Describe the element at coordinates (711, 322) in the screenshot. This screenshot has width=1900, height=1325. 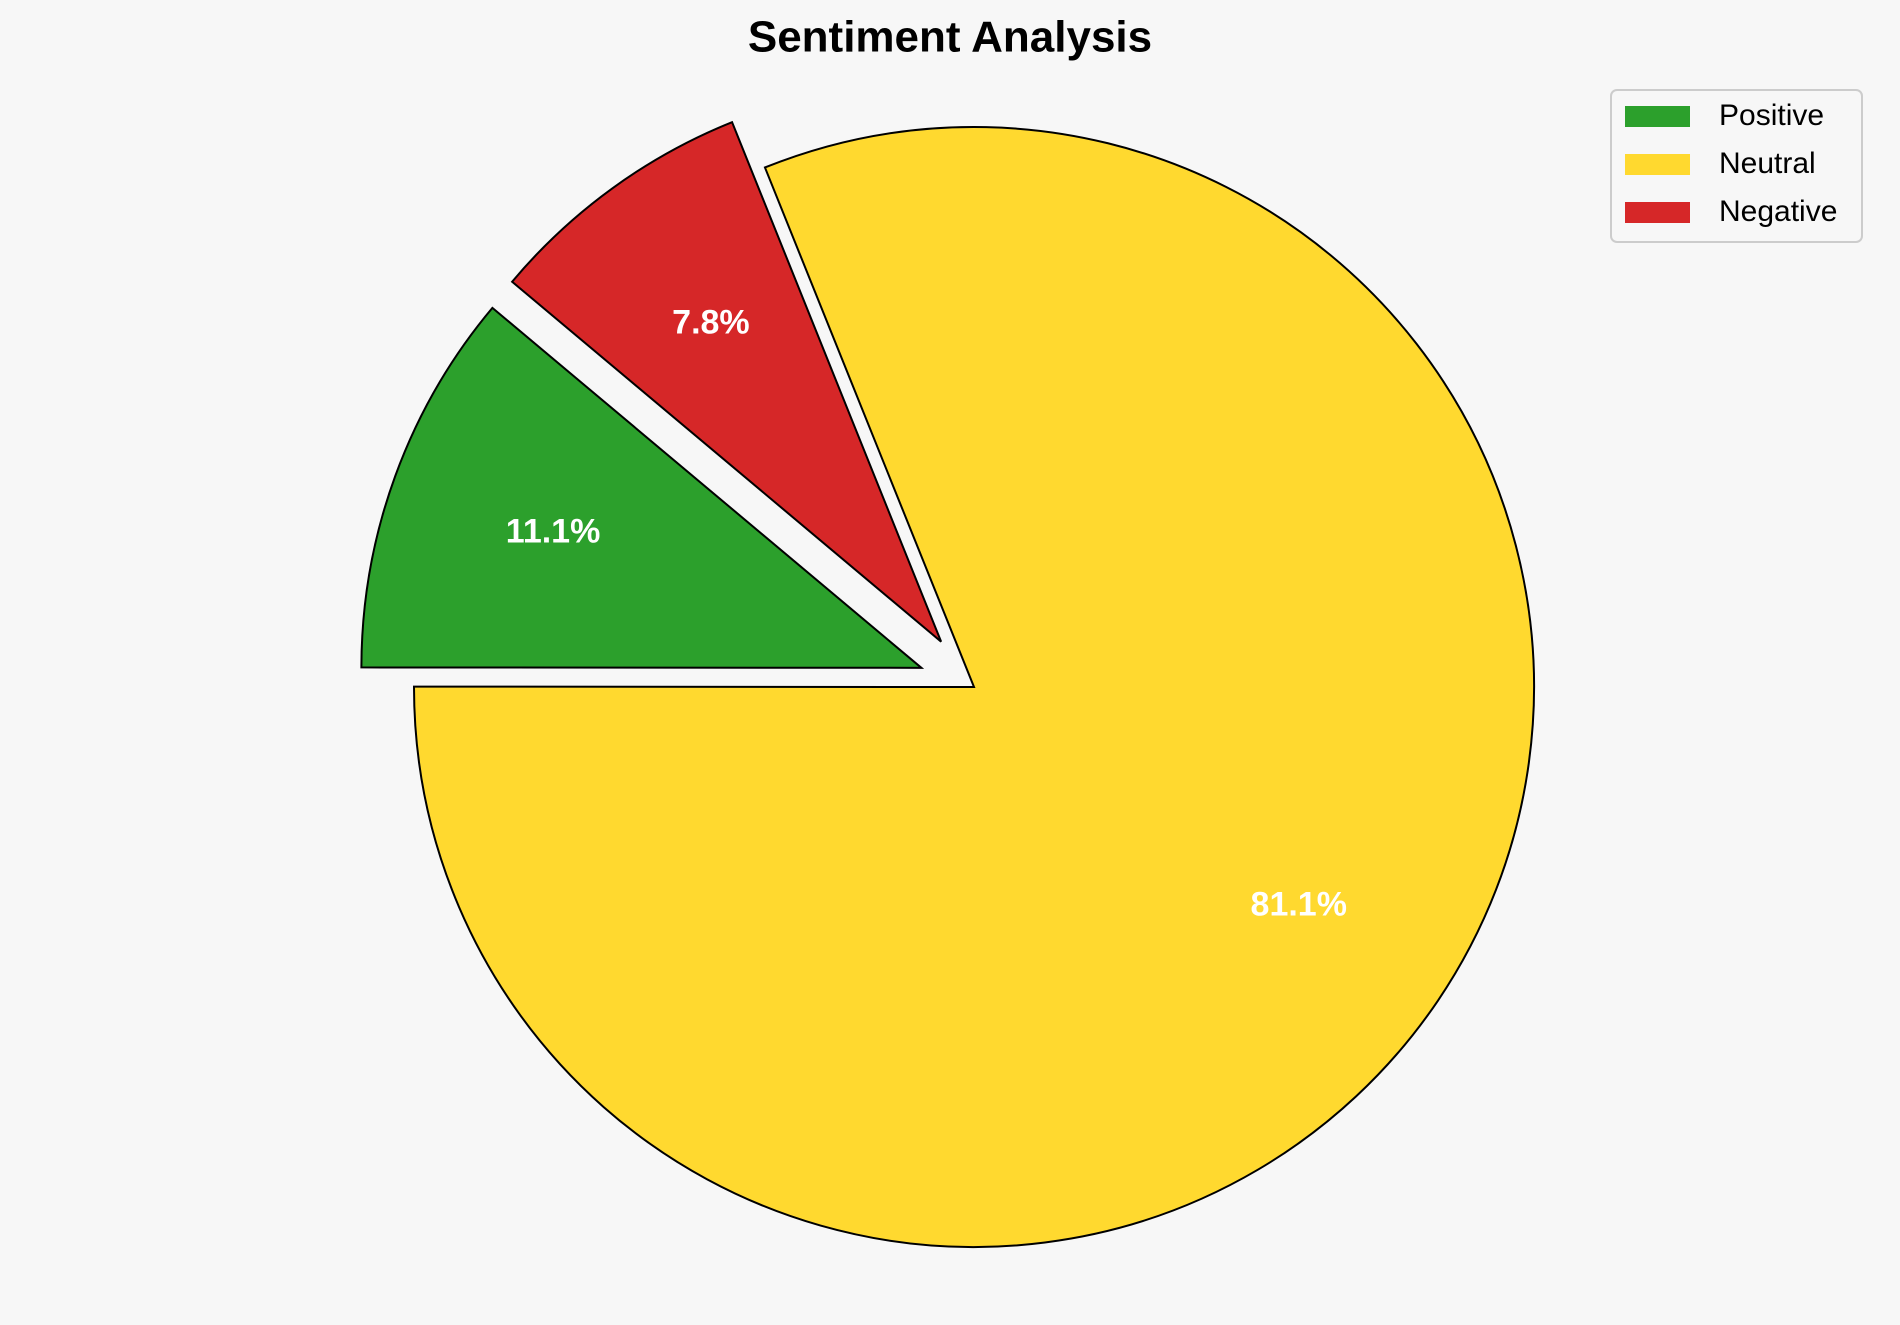
I see `slice-label: 7.8%` at that location.